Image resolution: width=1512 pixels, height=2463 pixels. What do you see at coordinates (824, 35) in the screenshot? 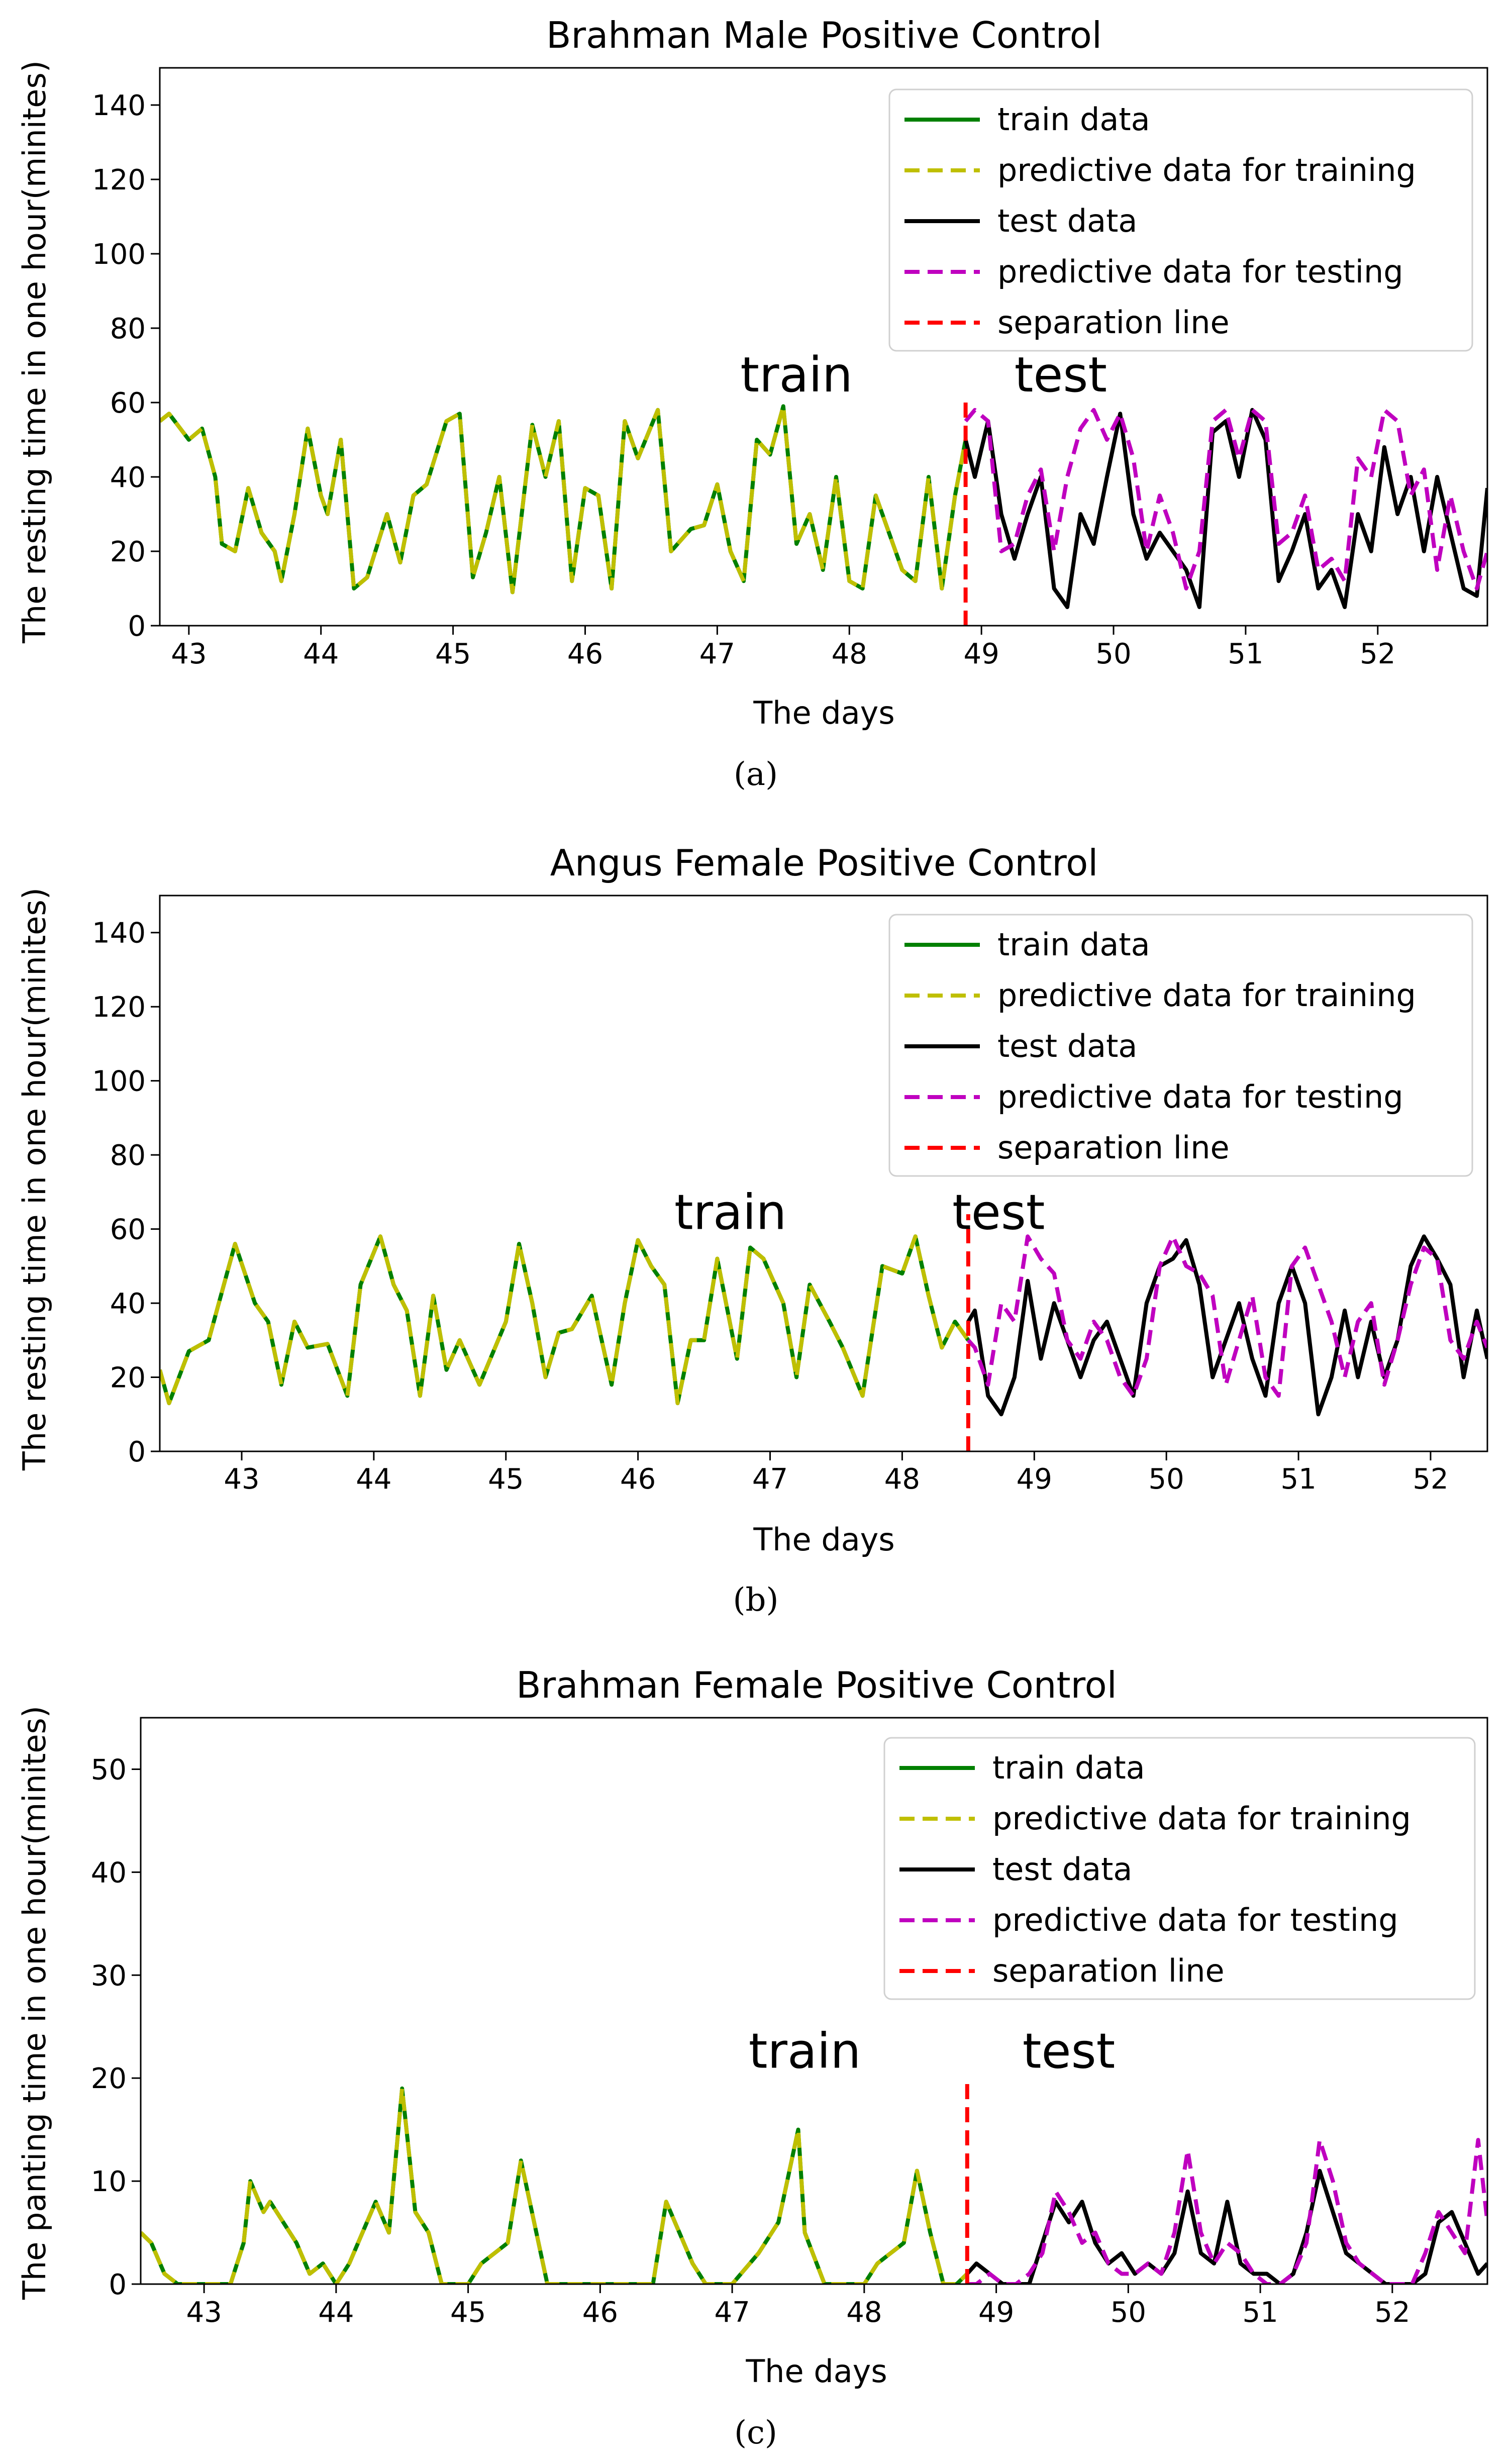
I see `chart-title: Brahman Male Positive Control` at bounding box center [824, 35].